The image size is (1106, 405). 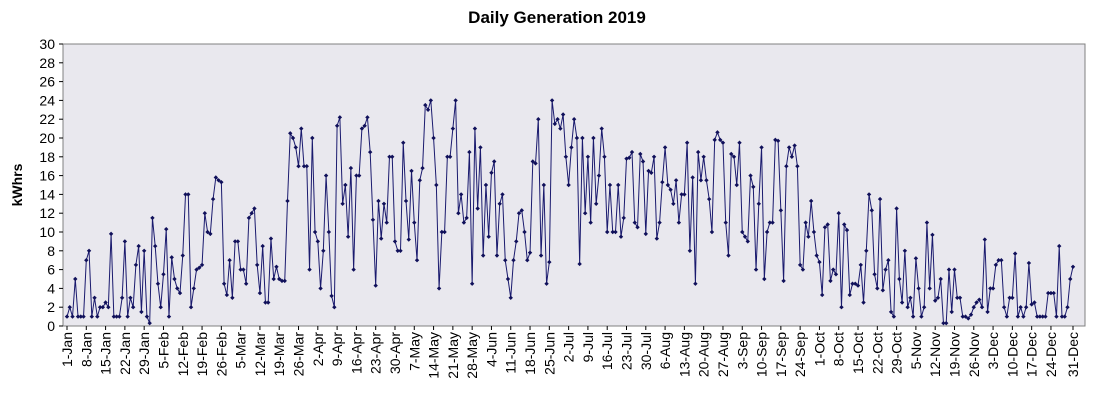 What do you see at coordinates (47, 232) in the screenshot?
I see `y-tick-label: 10` at bounding box center [47, 232].